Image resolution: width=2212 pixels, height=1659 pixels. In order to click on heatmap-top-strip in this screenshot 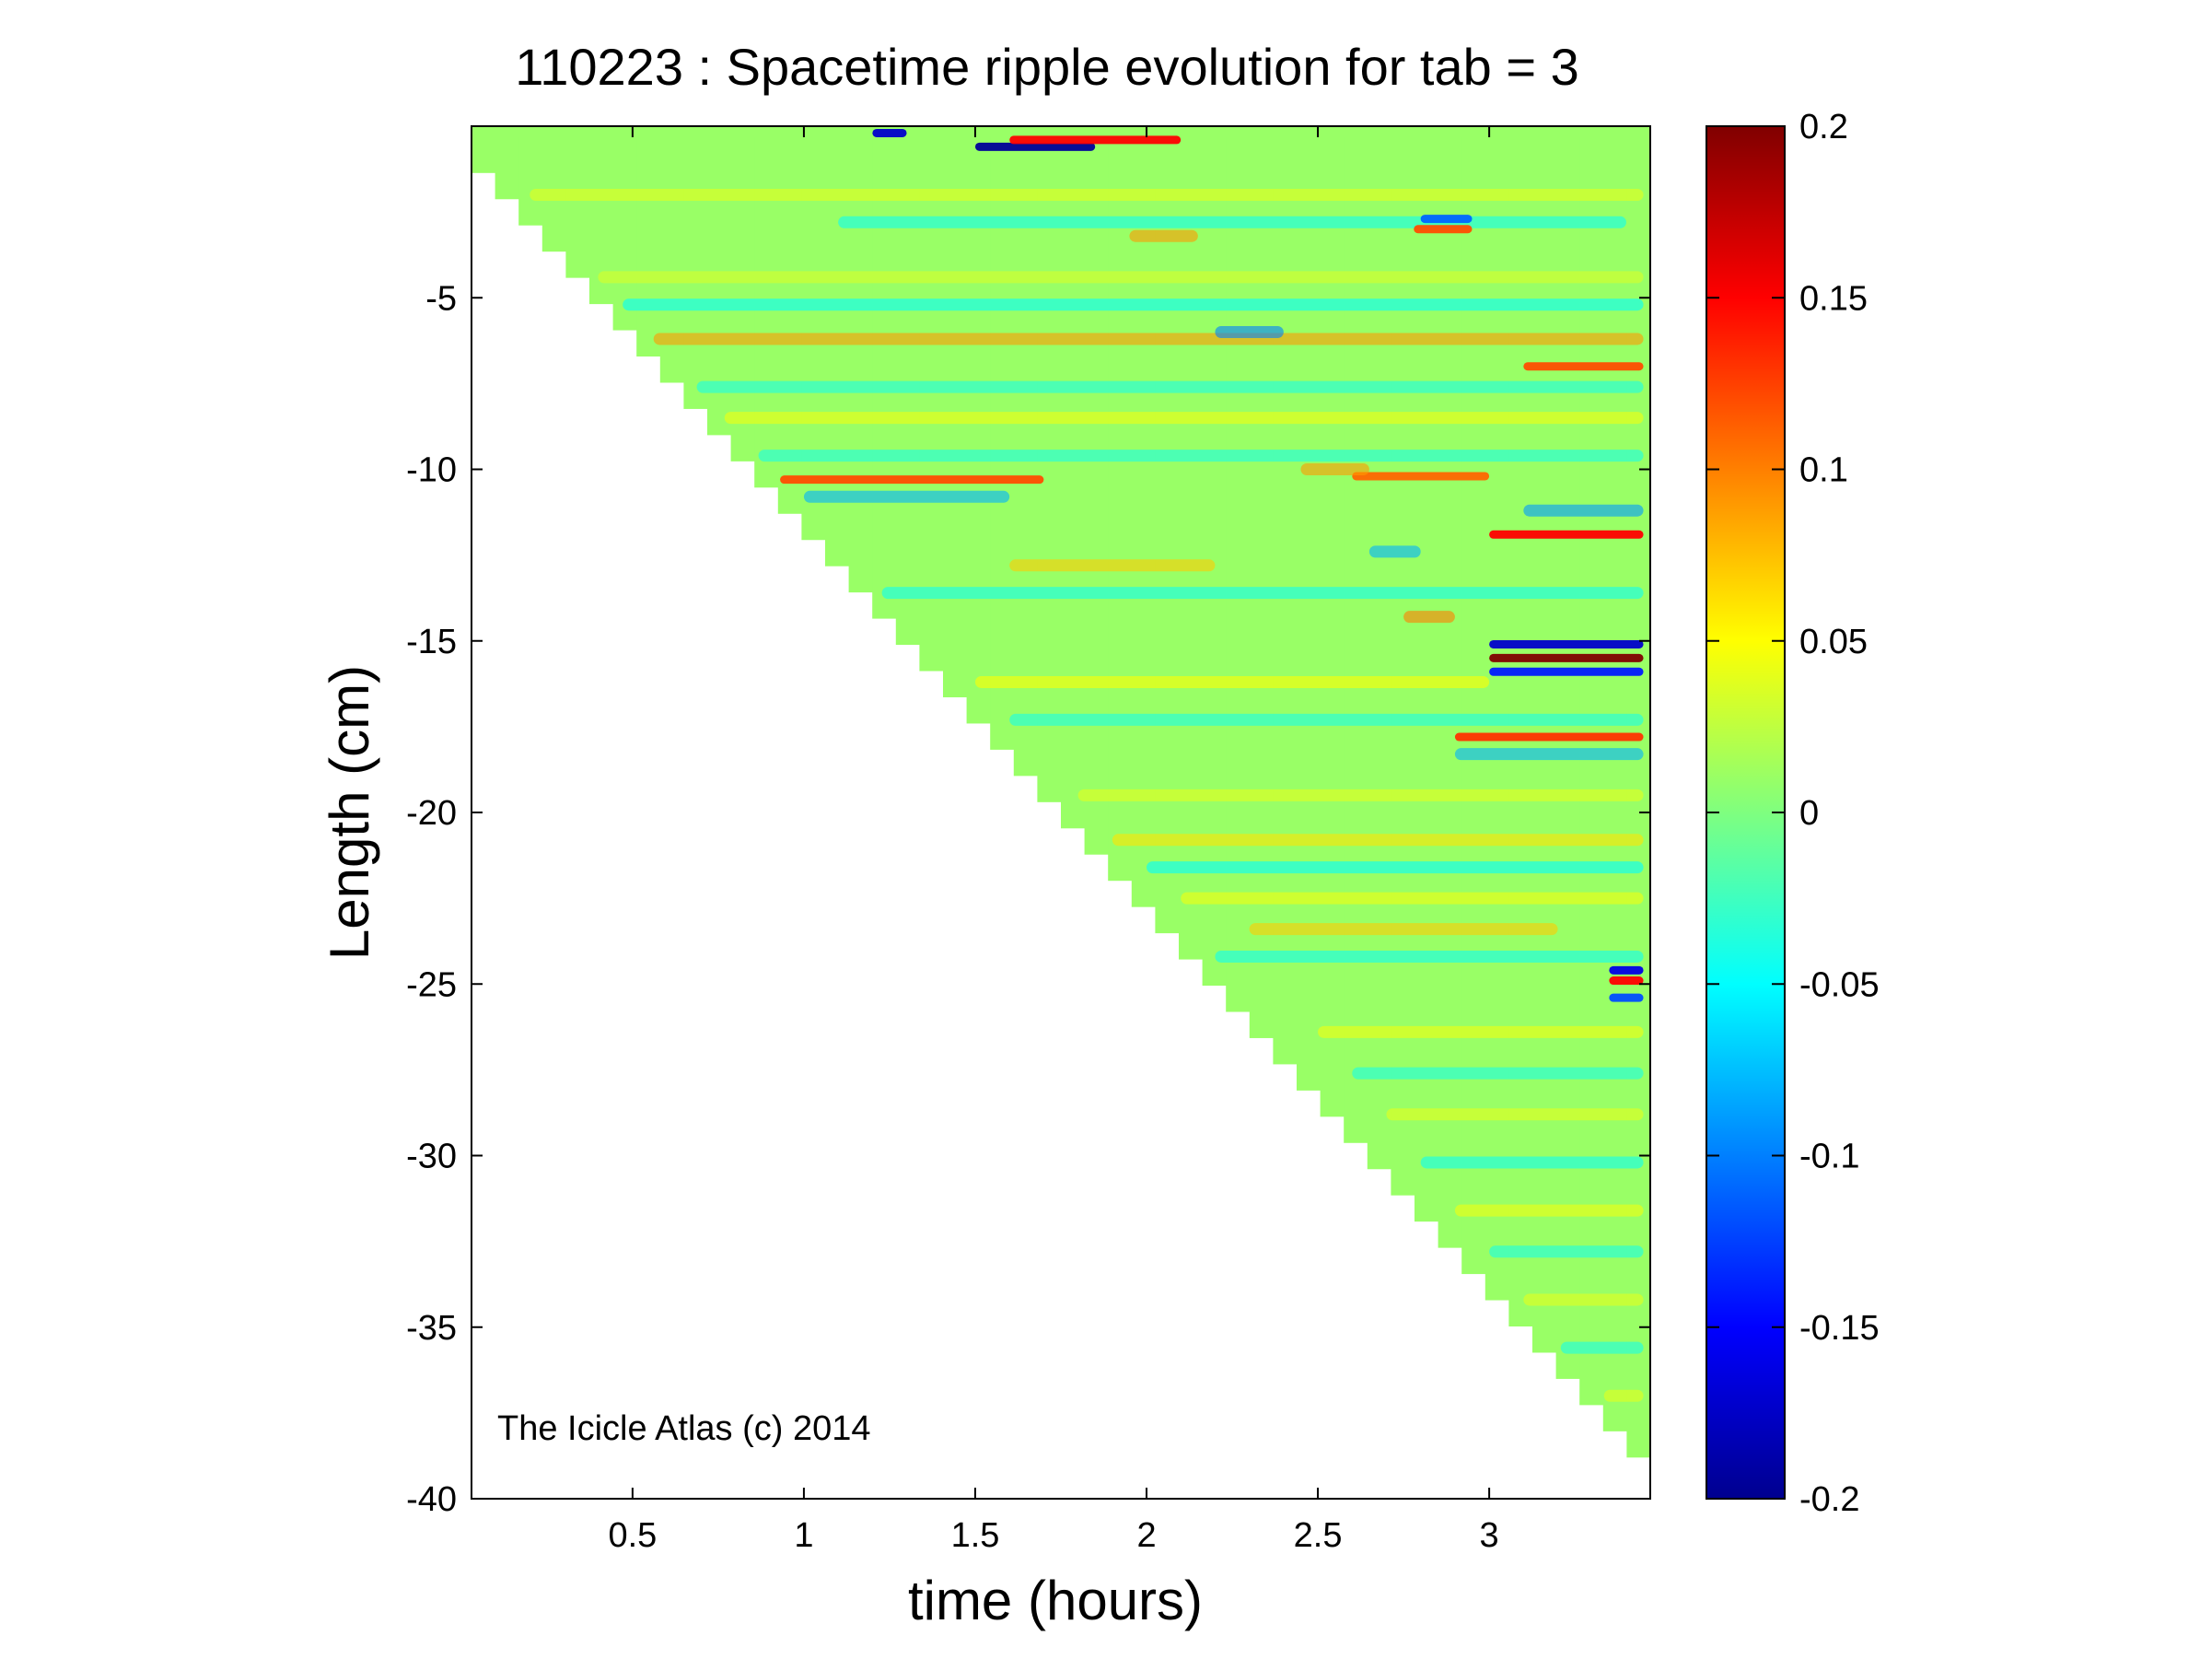, I will do `click(1061, 132)`.